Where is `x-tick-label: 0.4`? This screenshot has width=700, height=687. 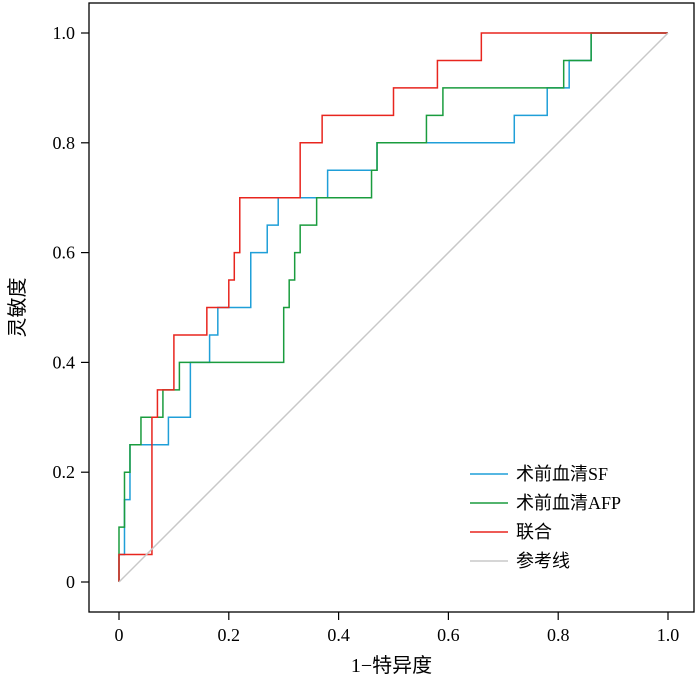 x-tick-label: 0.4 is located at coordinates (338, 635).